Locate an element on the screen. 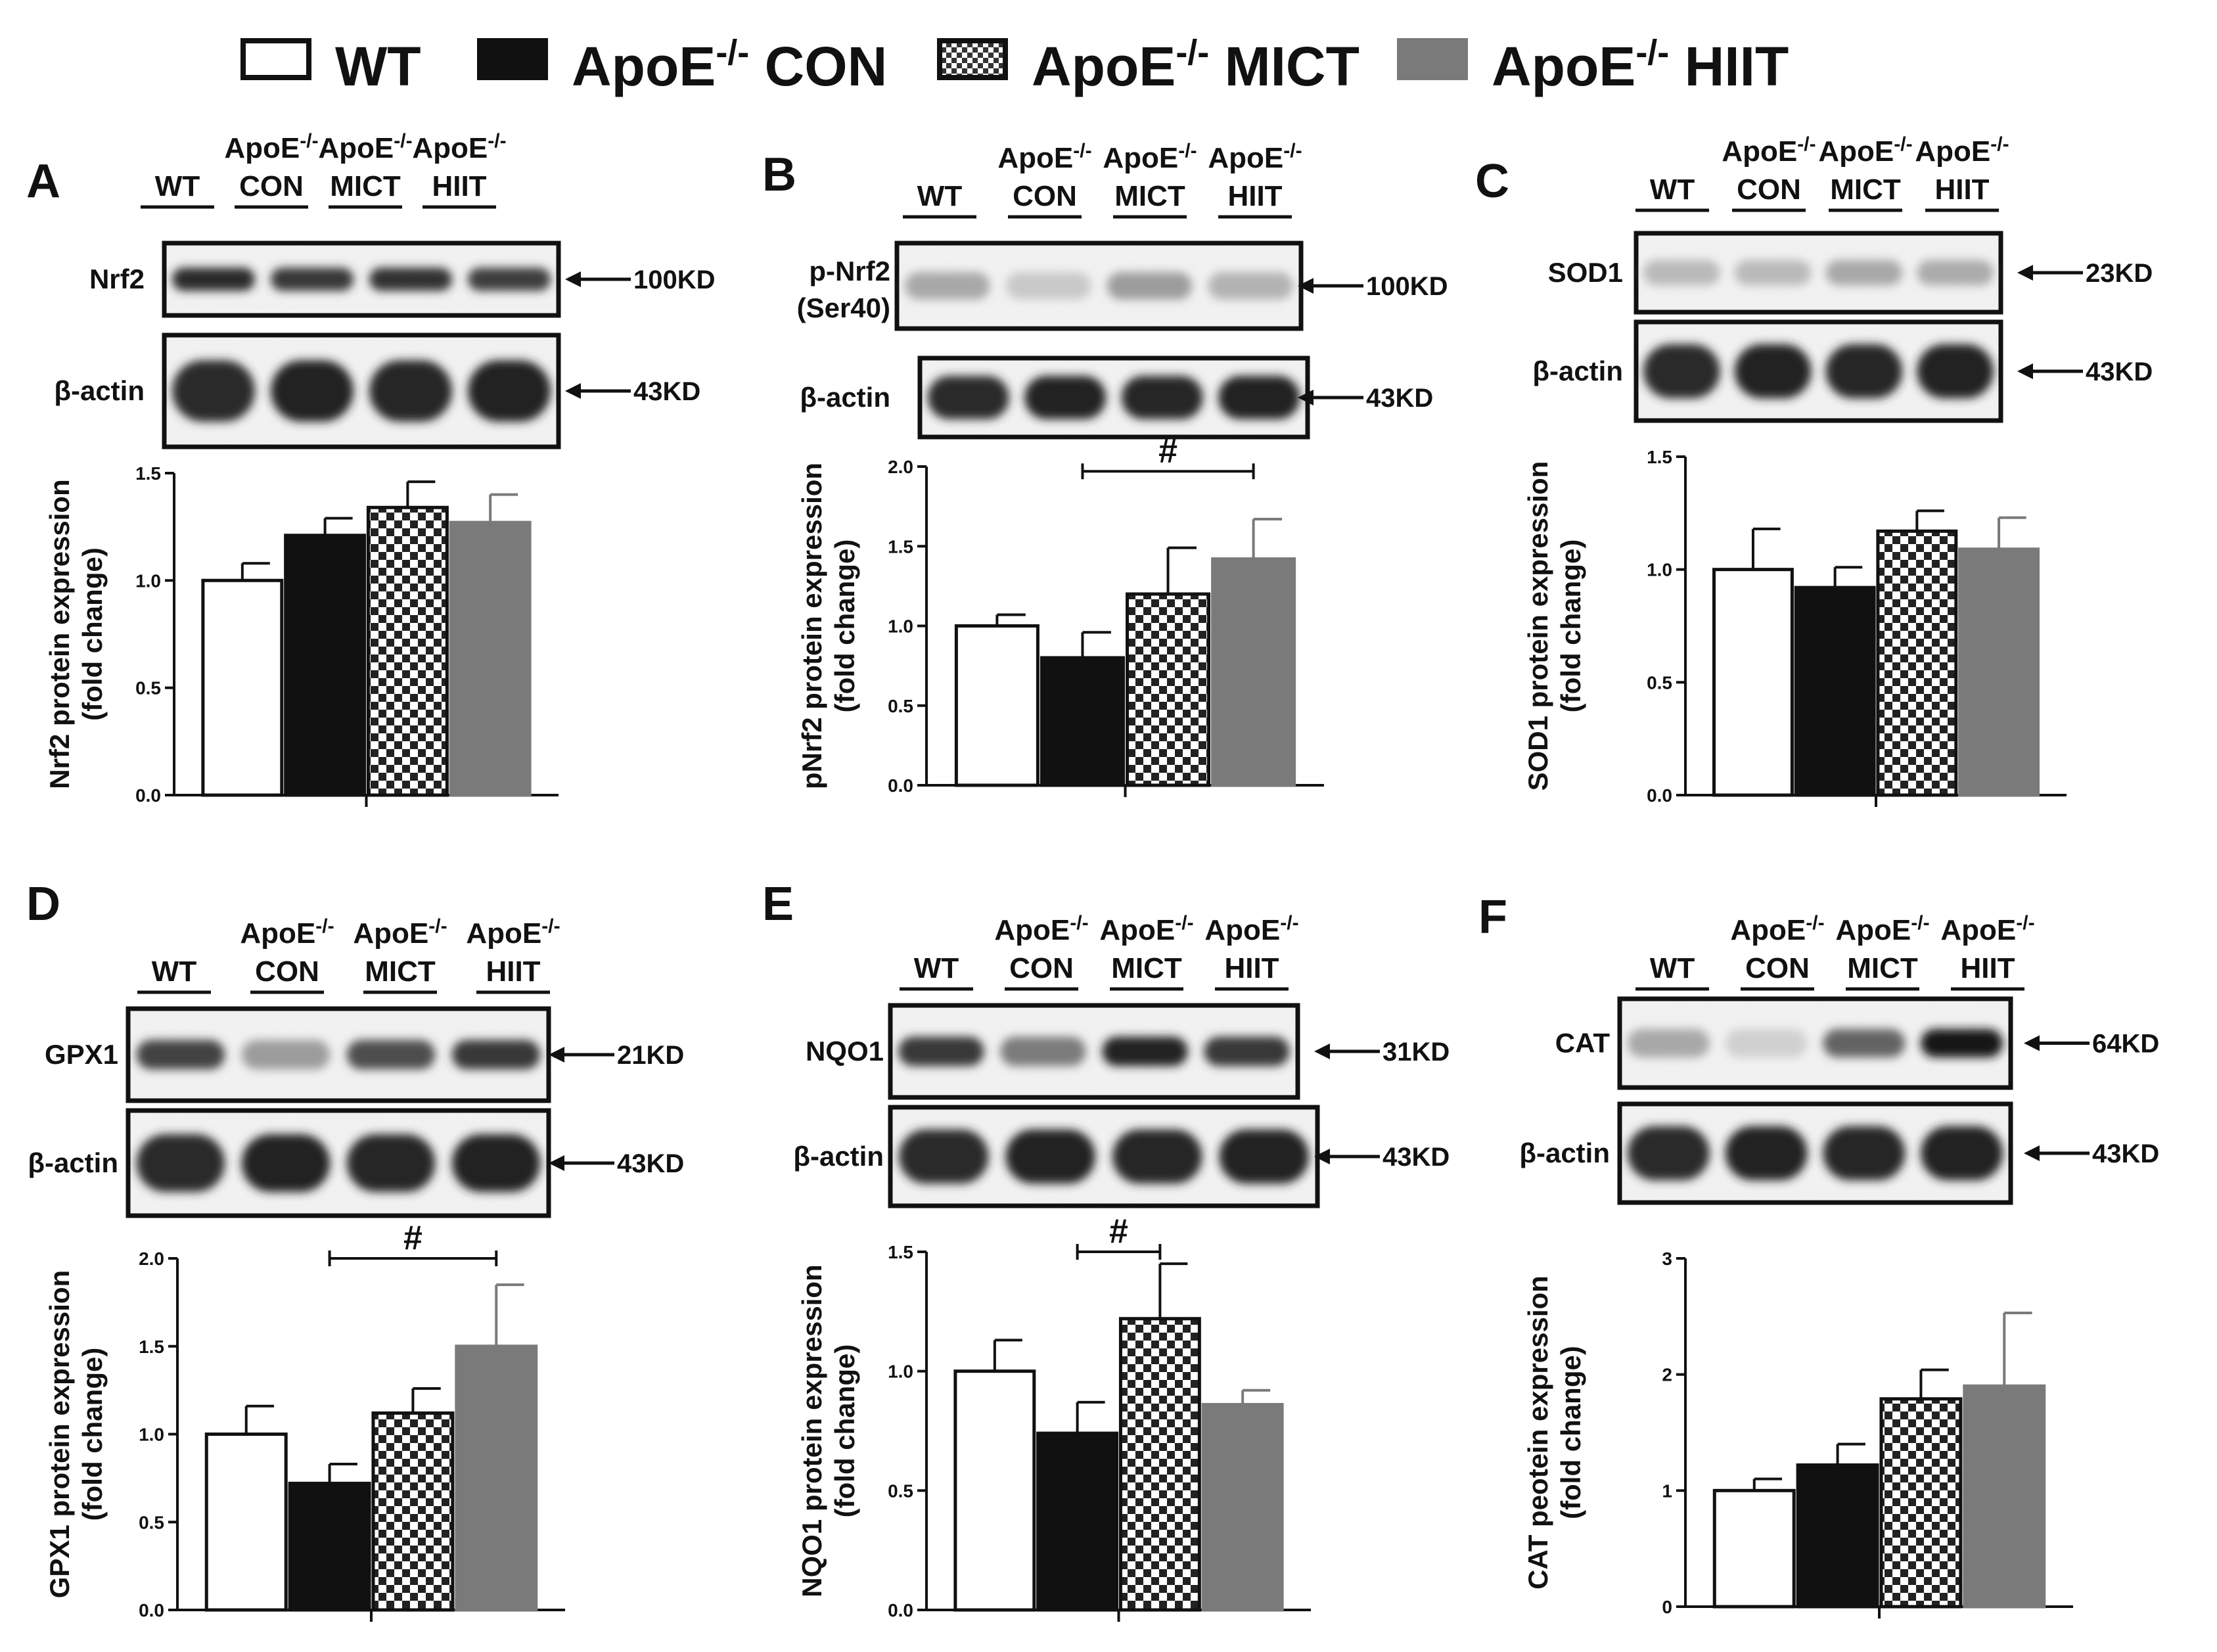 This screenshot has height=1652, width=2217. panel-letter: B is located at coordinates (779, 175).